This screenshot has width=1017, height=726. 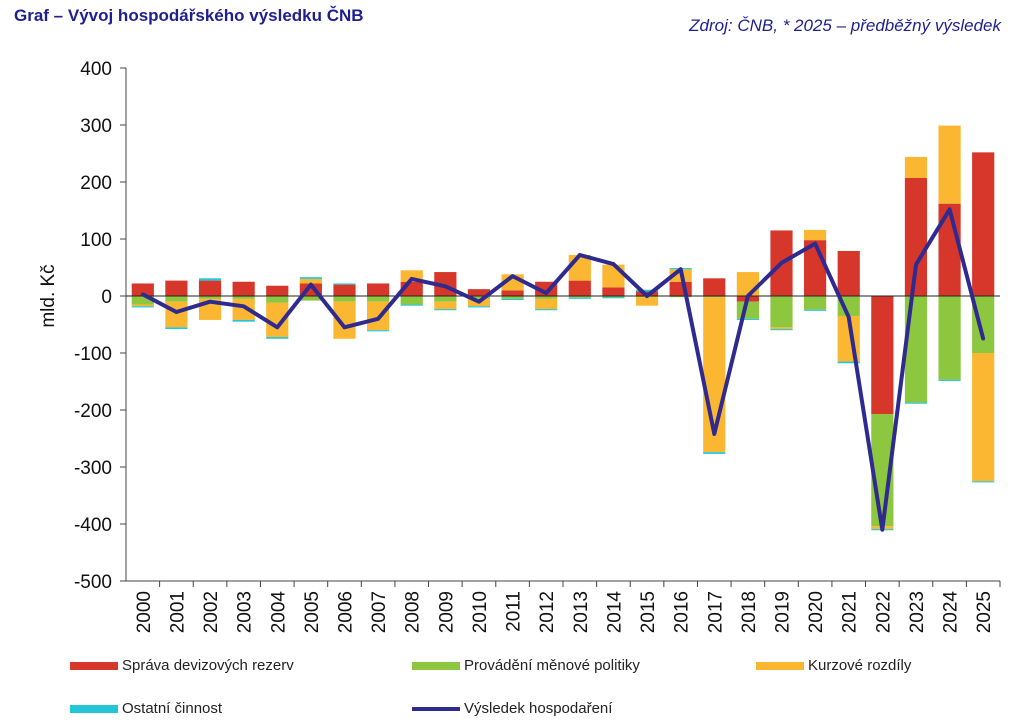 I want to click on x-tick-label: 2020, so click(x=816, y=612).